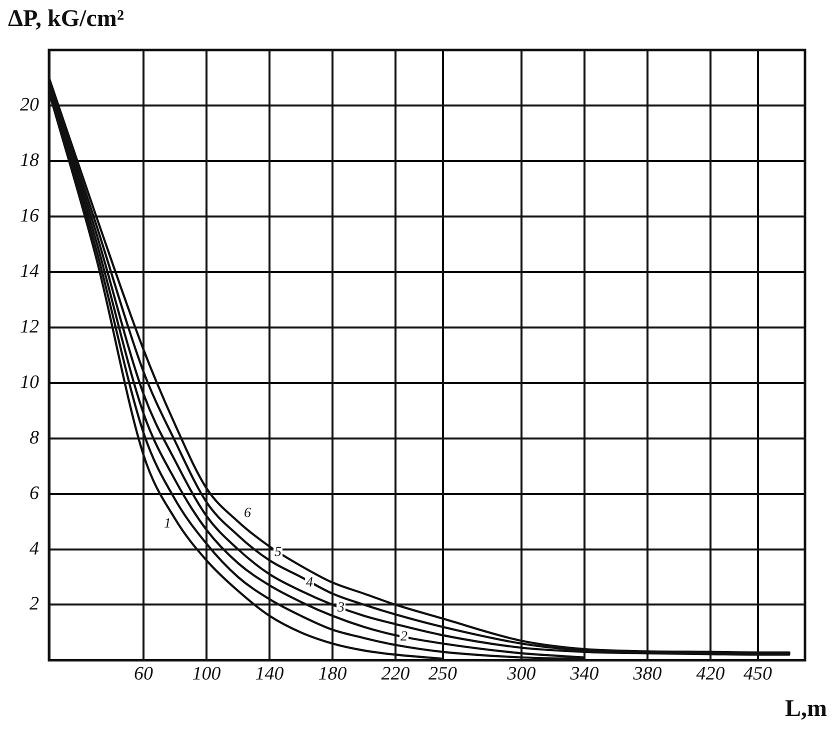  Describe the element at coordinates (167, 524) in the screenshot. I see `series-label: 1` at that location.